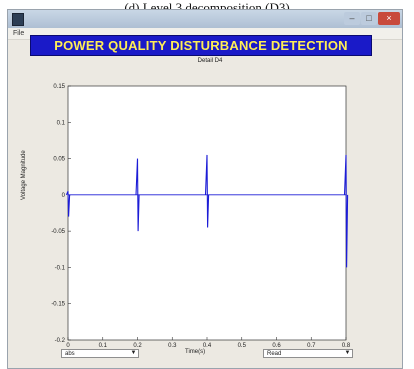  Describe the element at coordinates (18, 19) in the screenshot. I see `app-icon` at that location.